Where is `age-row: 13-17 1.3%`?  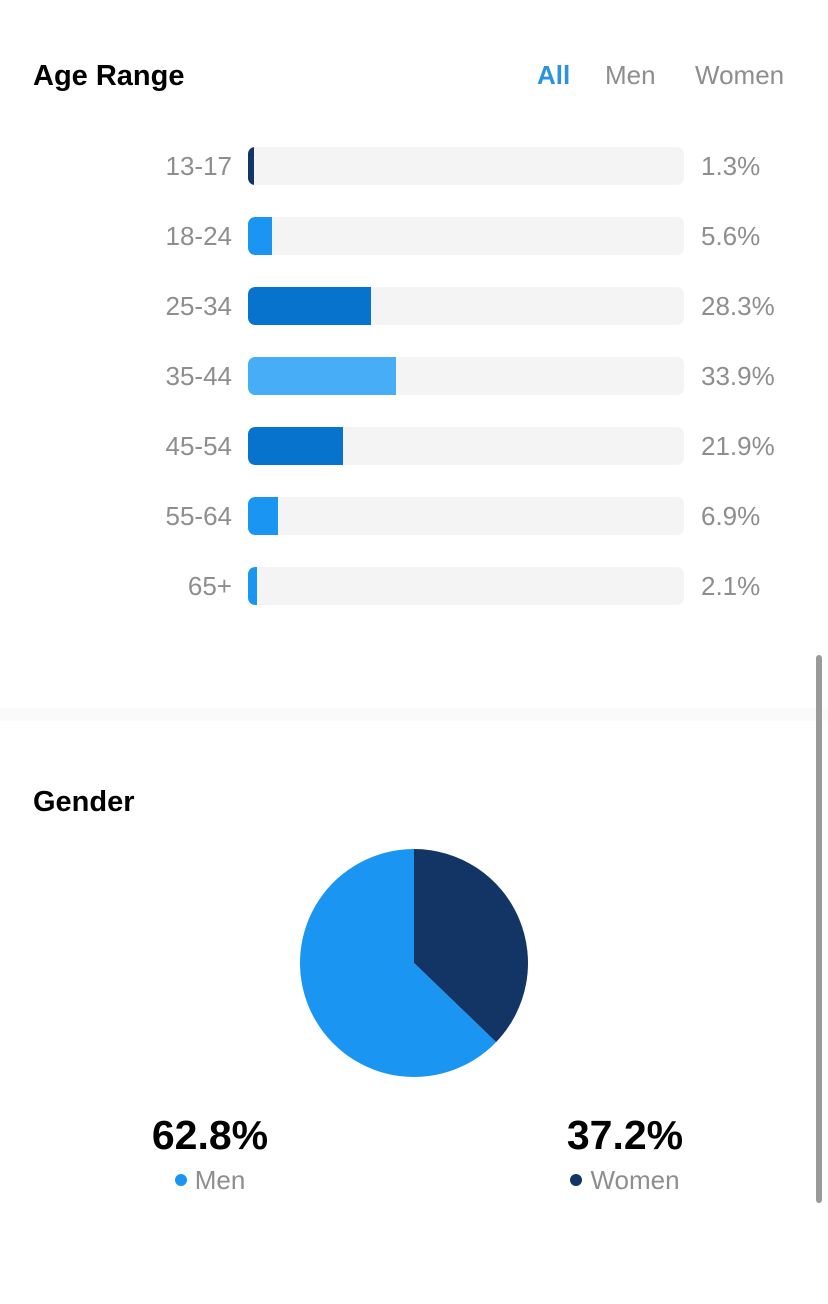
age-row: 13-17 1.3% is located at coordinates (414, 166).